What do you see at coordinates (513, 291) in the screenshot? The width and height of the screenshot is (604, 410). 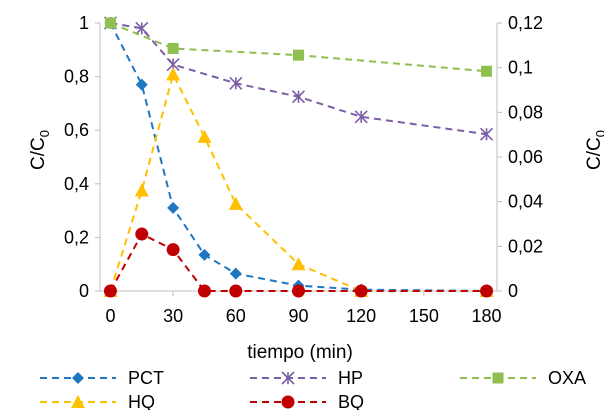 I see `y-right-tick-label: 0` at bounding box center [513, 291].